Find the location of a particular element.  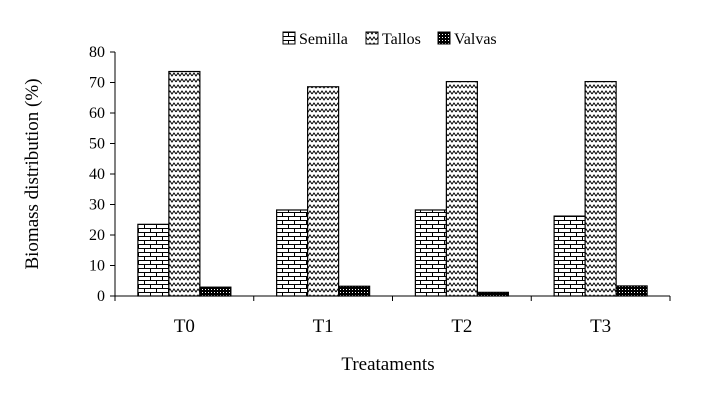

bar-valvas-t3 is located at coordinates (631, 291).